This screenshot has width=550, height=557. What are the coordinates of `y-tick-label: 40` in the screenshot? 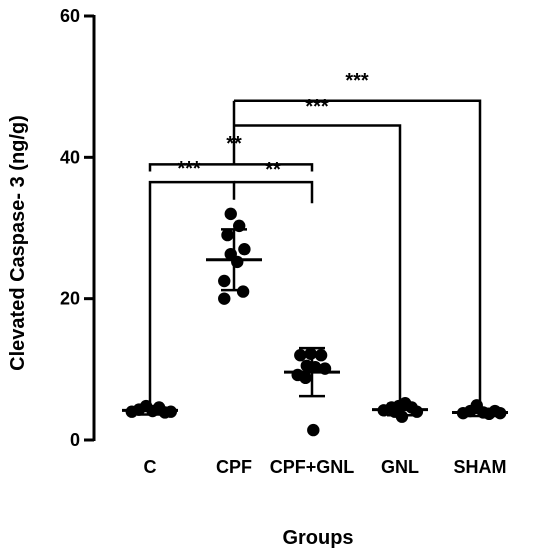 It's located at (70, 157).